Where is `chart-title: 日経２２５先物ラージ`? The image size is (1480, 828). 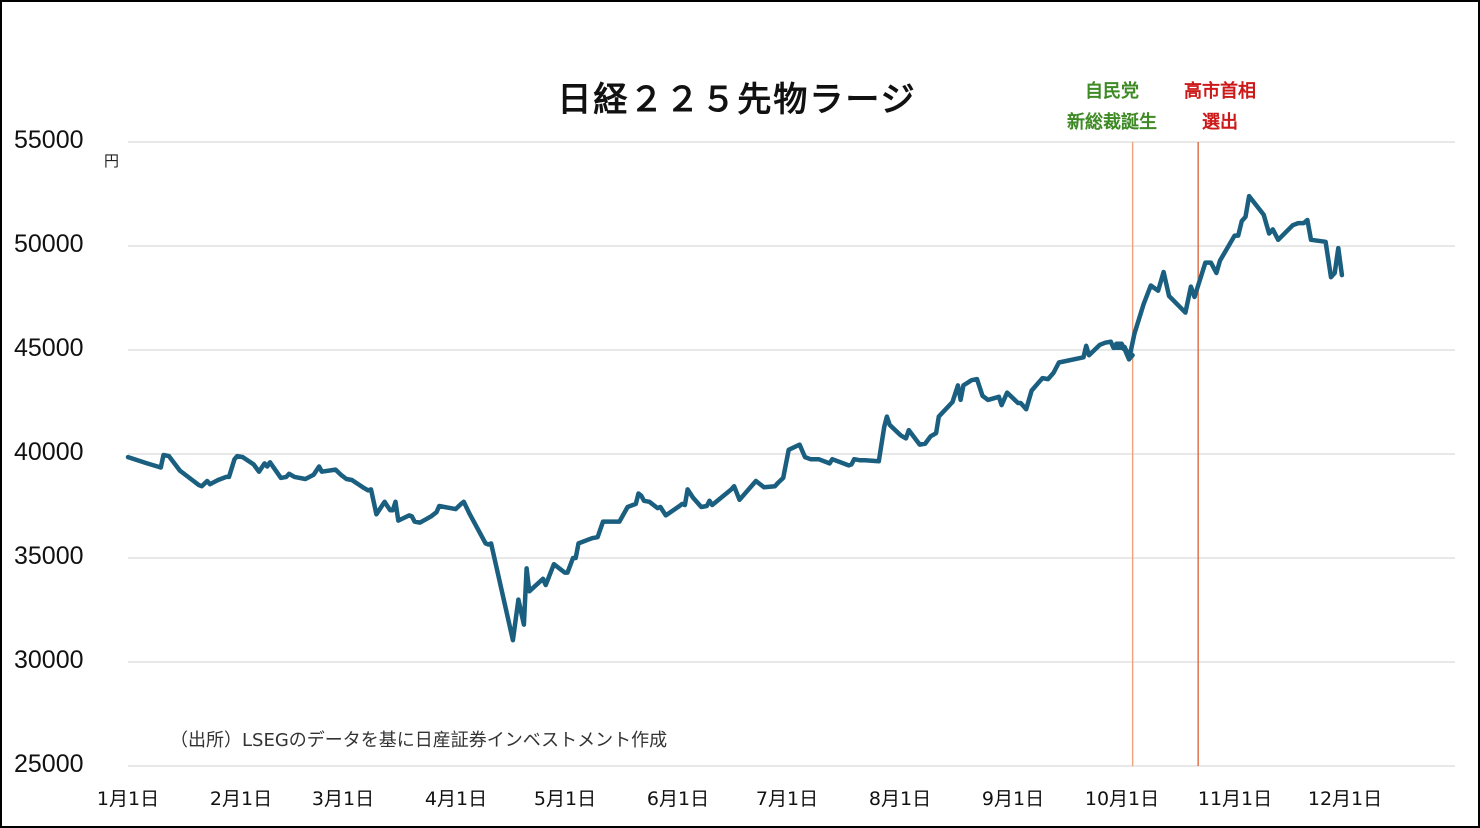
chart-title: 日経２２５先物ラージ is located at coordinates (740, 96).